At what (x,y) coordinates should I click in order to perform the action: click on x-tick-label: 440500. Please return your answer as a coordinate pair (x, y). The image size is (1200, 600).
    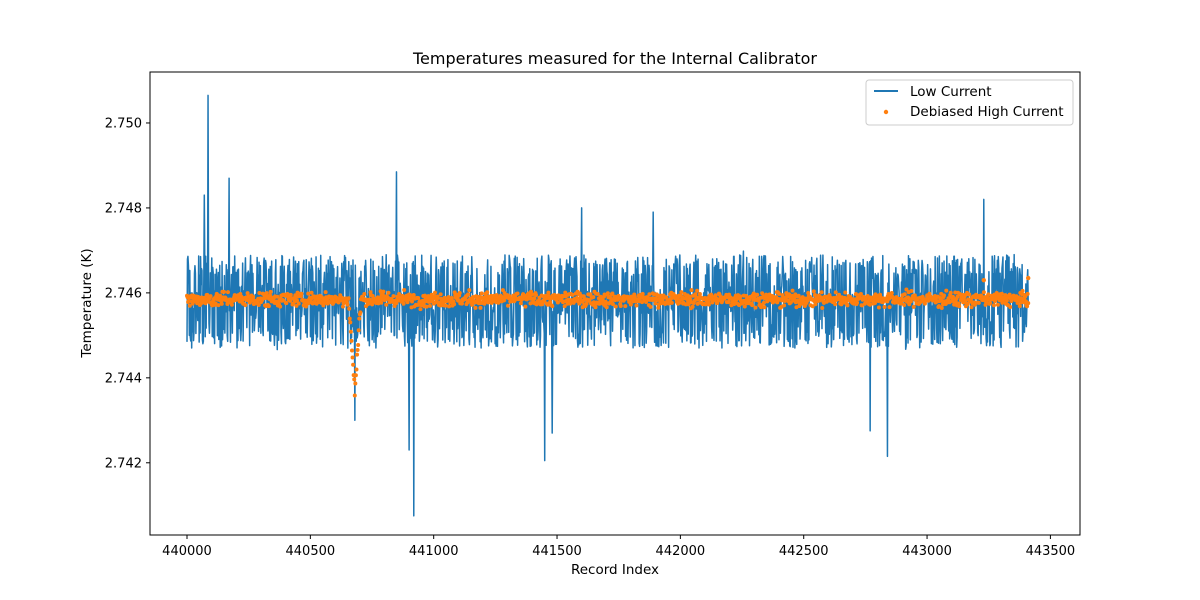
    Looking at the image, I should click on (311, 551).